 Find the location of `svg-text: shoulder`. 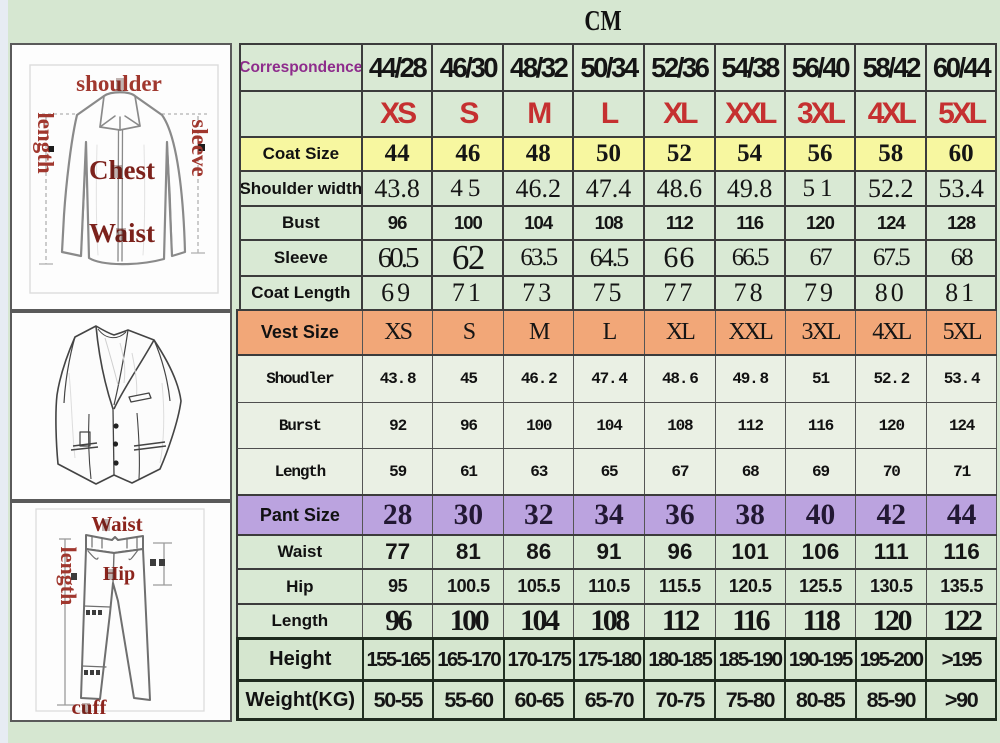

svg-text: shoulder is located at coordinates (119, 83).